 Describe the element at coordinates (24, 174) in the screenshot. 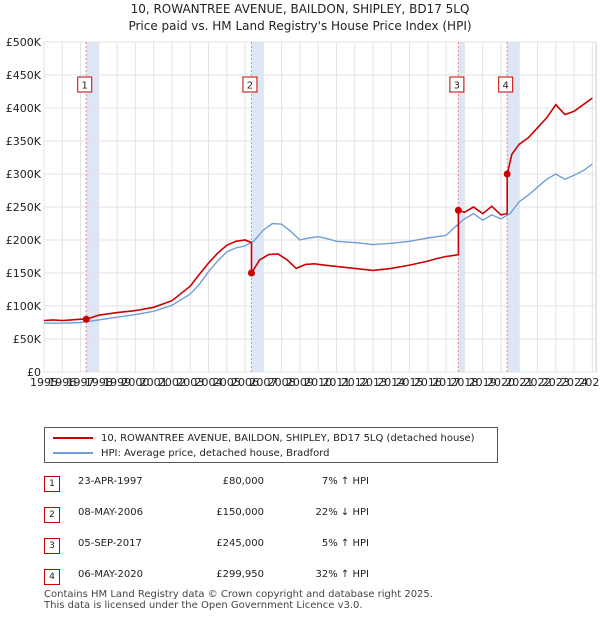

I see `y-tick-label: £300K` at that location.